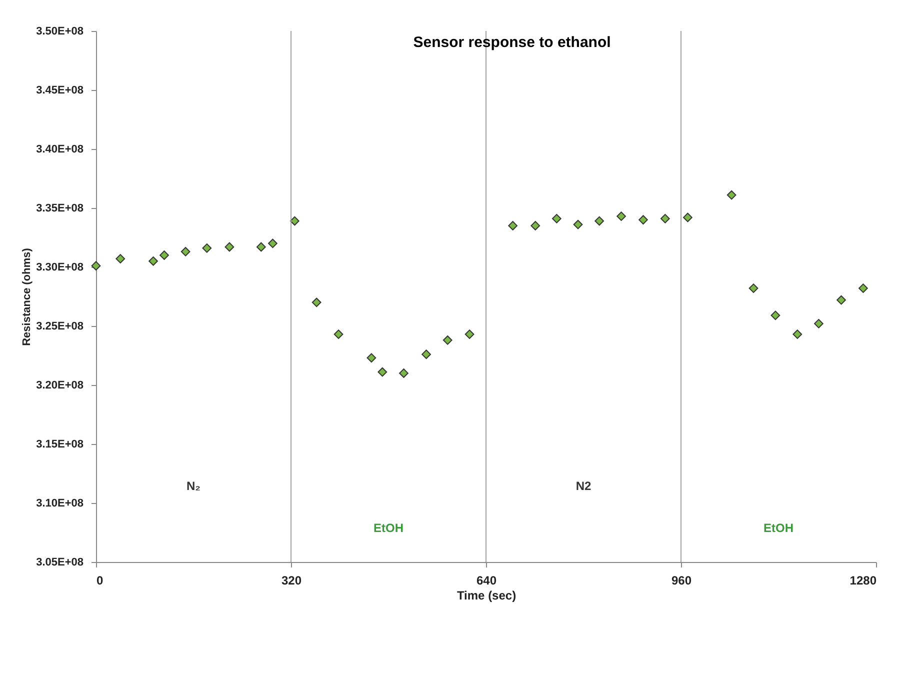 Image resolution: width=923 pixels, height=696 pixels. I want to click on y-tick-label: 3.10E+08, so click(60, 504).